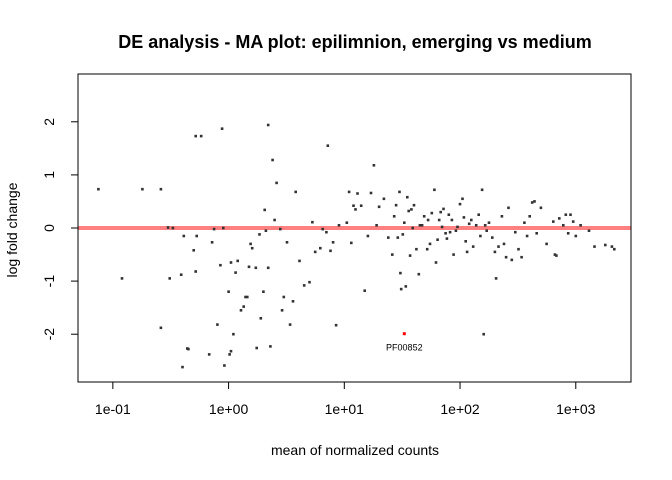  I want to click on x-tick-label: 1e+02, so click(460, 409).